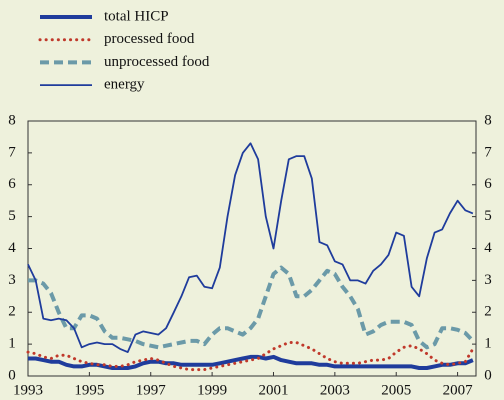  I want to click on y2-tick-label: 1, so click(488, 344).